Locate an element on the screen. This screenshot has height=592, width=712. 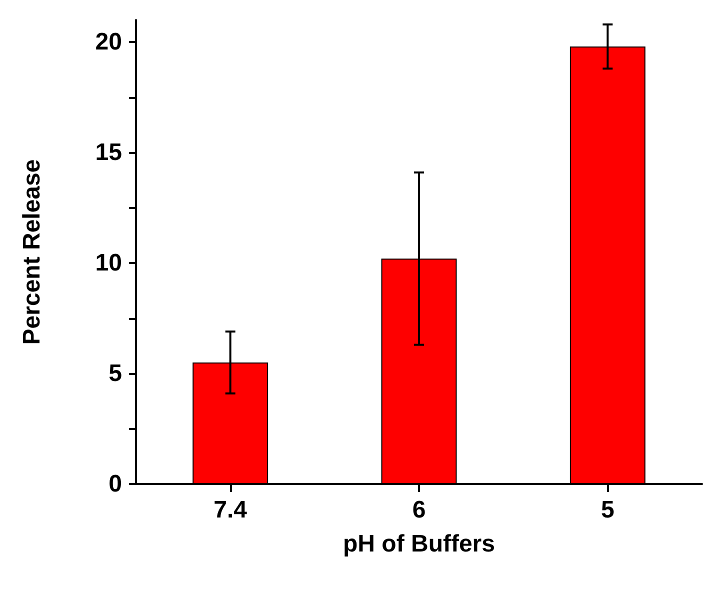
y-tick-label: 0 is located at coordinates (115, 484).